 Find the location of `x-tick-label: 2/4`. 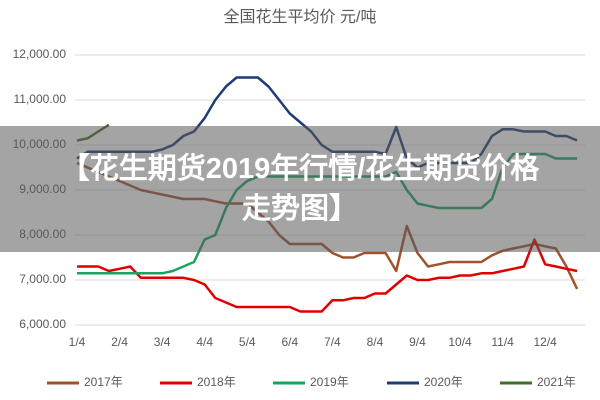

x-tick-label: 2/4 is located at coordinates (119, 342).